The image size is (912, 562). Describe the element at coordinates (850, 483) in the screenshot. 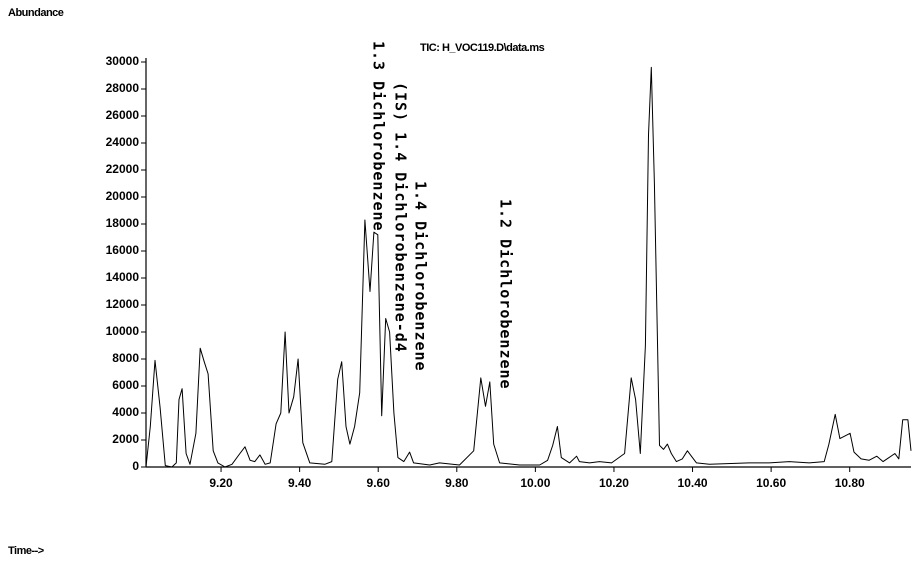

I see `x-tick-label: 10.80` at that location.